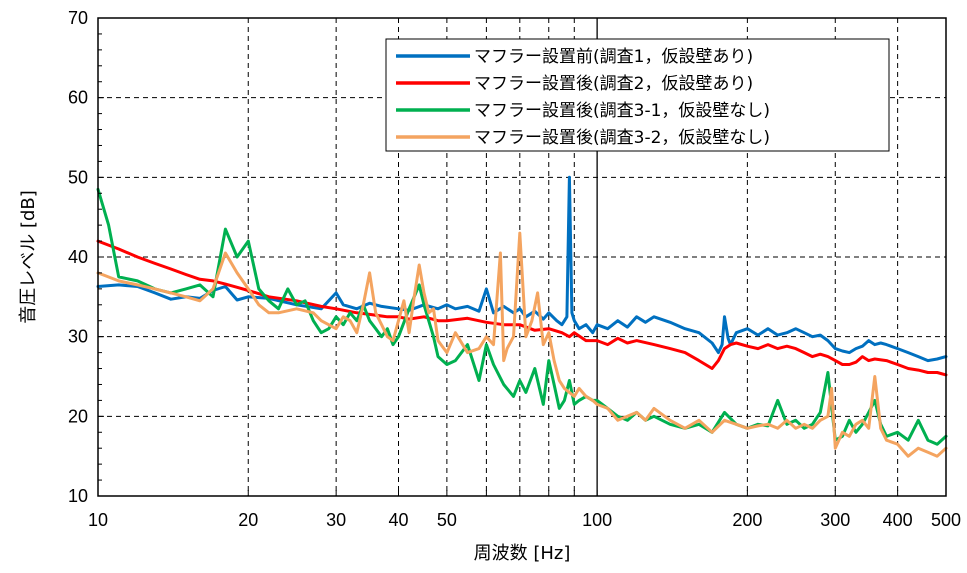 This screenshot has width=967, height=573. I want to click on y-tick-labels: 10 20 30 40 50 60 70, so click(78, 257).